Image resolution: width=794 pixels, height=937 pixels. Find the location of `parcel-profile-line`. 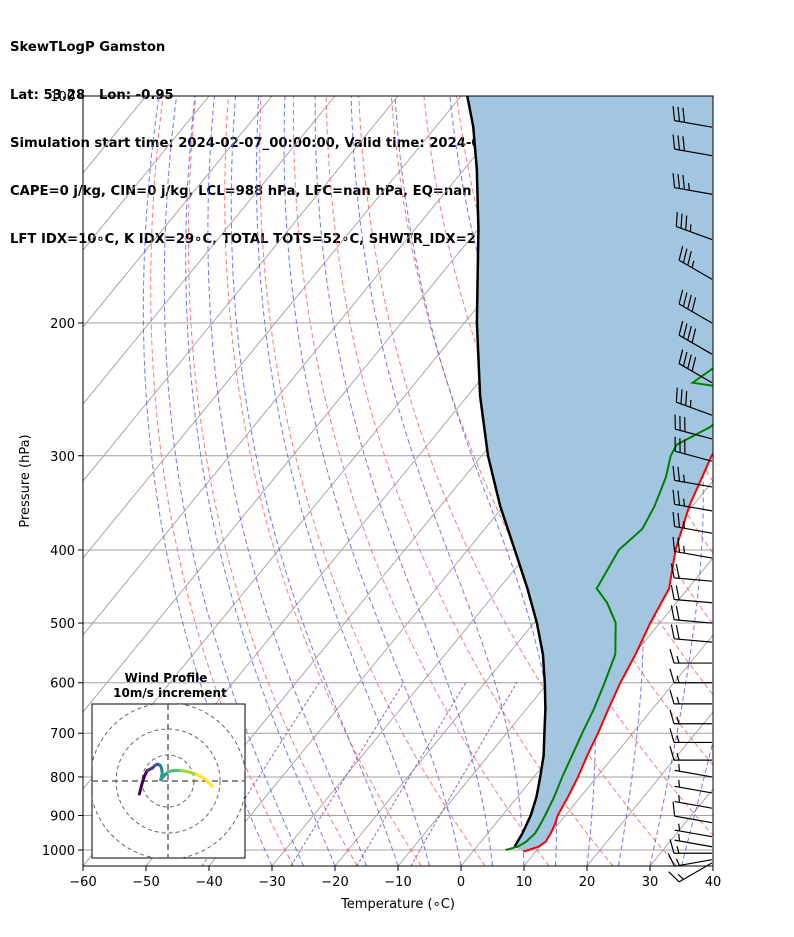

parcel-profile-line is located at coordinates (506, 472).